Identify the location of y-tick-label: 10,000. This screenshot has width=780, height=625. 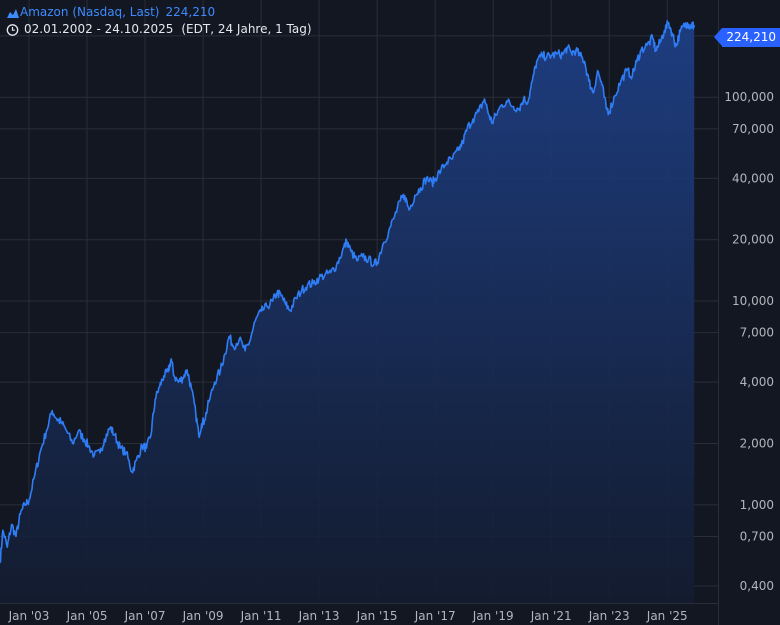
(753, 301).